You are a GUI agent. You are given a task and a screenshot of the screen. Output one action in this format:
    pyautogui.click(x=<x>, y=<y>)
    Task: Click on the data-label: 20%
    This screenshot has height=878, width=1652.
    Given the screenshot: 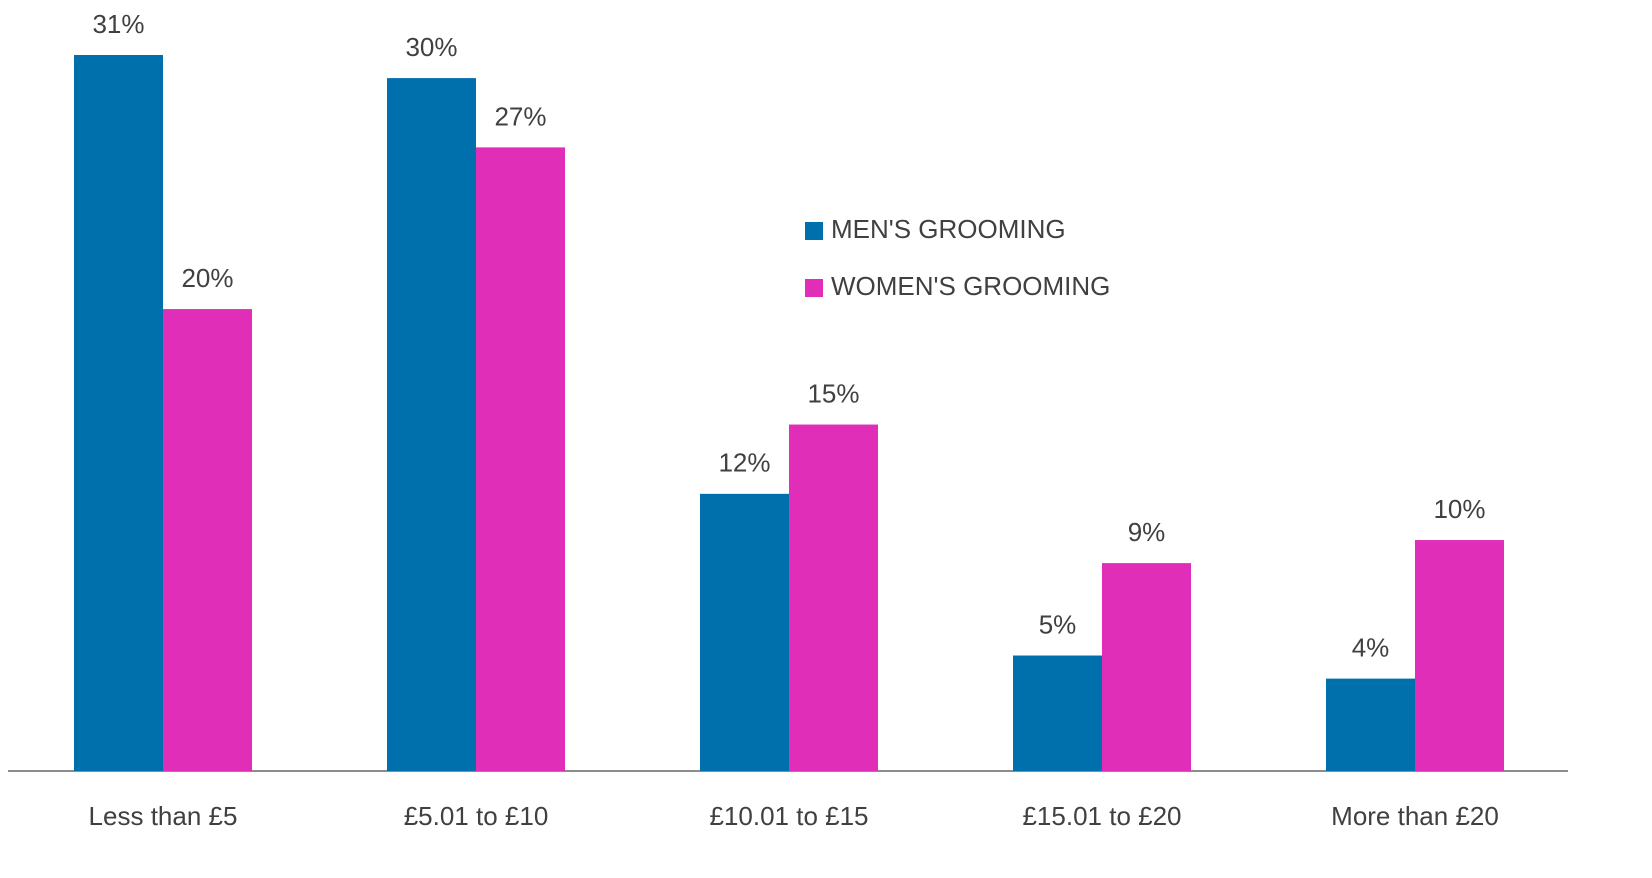 What is the action you would take?
    pyautogui.click(x=207, y=278)
    